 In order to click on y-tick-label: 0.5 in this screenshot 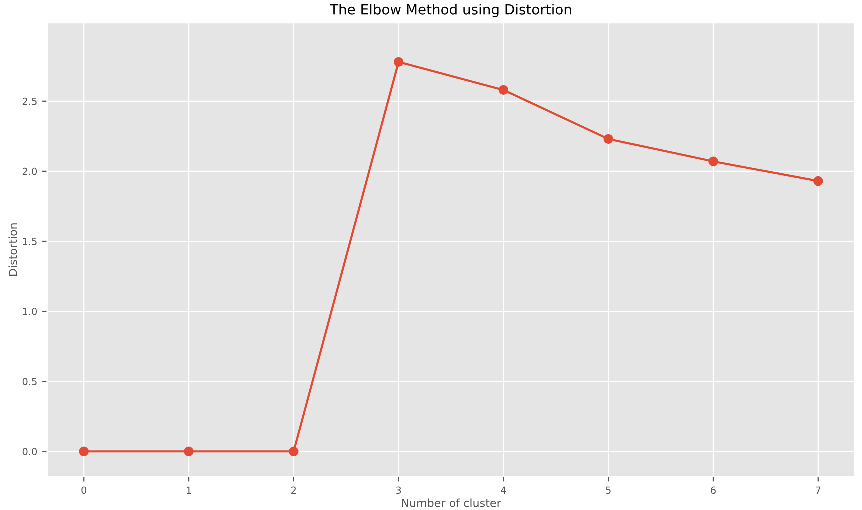, I will do `click(29, 382)`.